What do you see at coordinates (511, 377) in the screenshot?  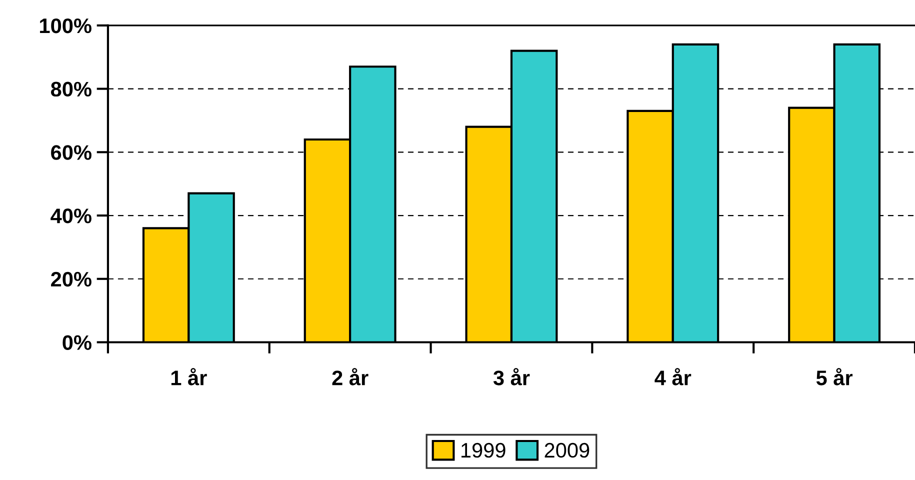 I see `x-tick-label: 3 år` at bounding box center [511, 377].